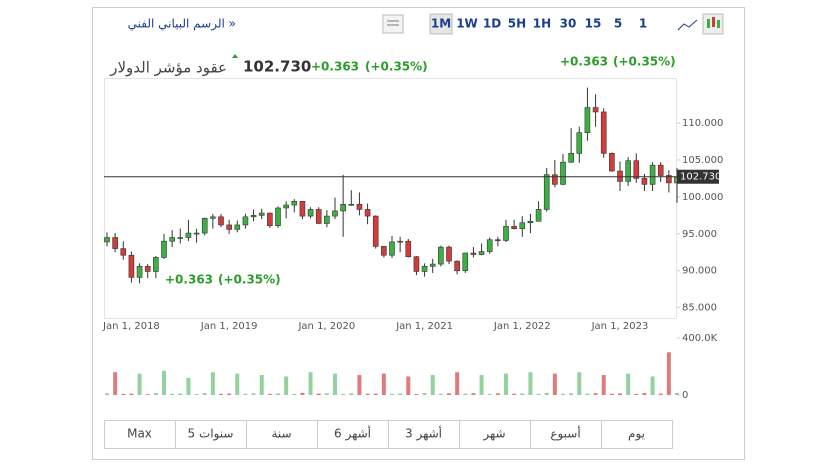  Describe the element at coordinates (699, 271) in the screenshot. I see `y-tick-label: 90.000` at that location.